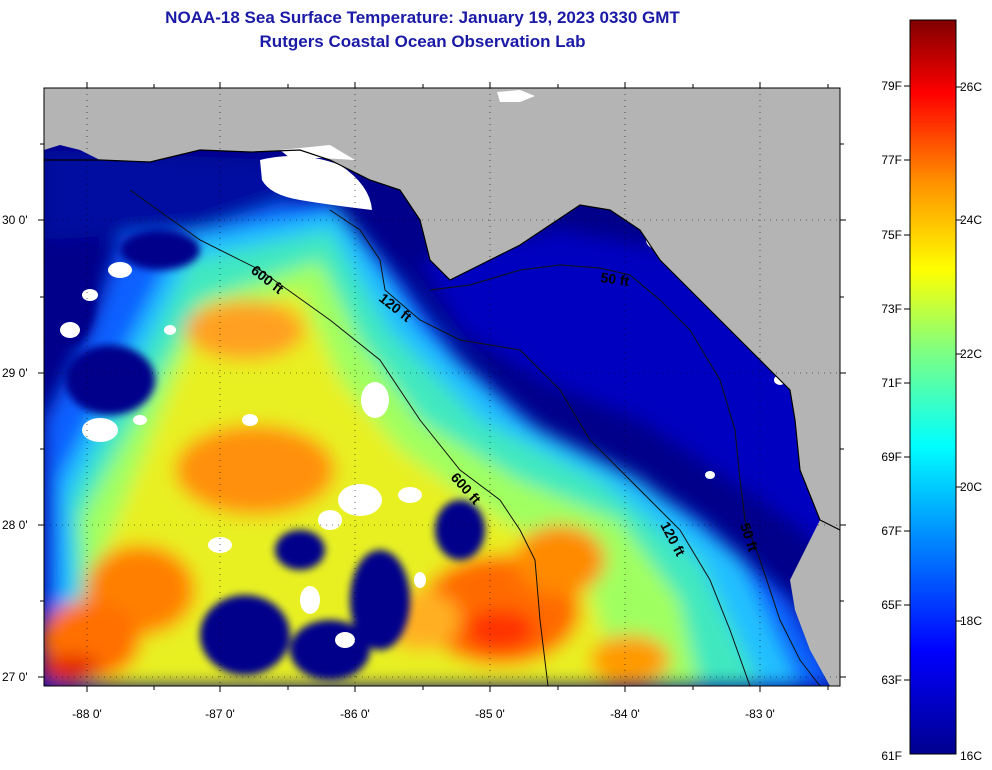  I want to click on land-peninsula, so click(815, 603).